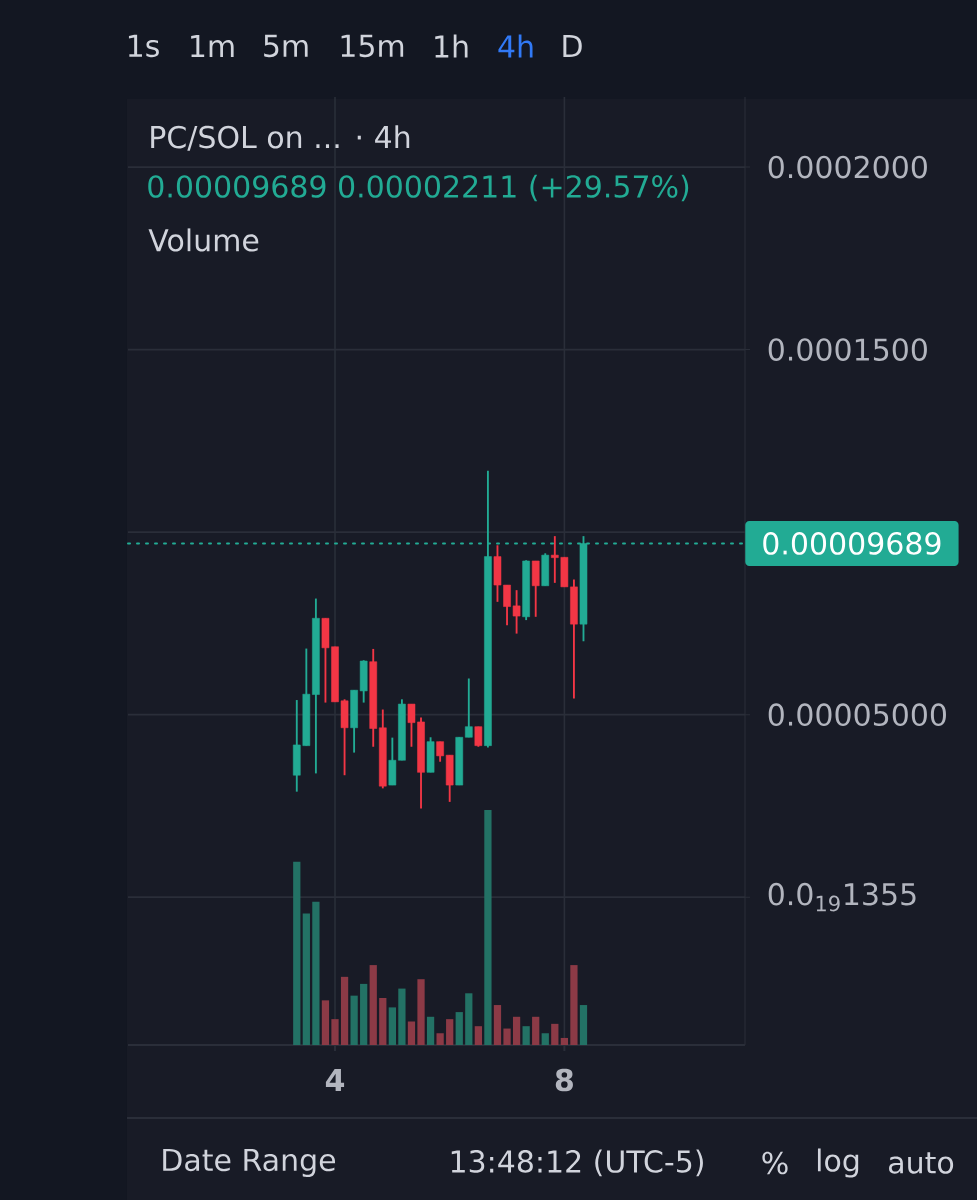 The image size is (977, 1200). Describe the element at coordinates (515, 46) in the screenshot. I see `text: 4h` at that location.